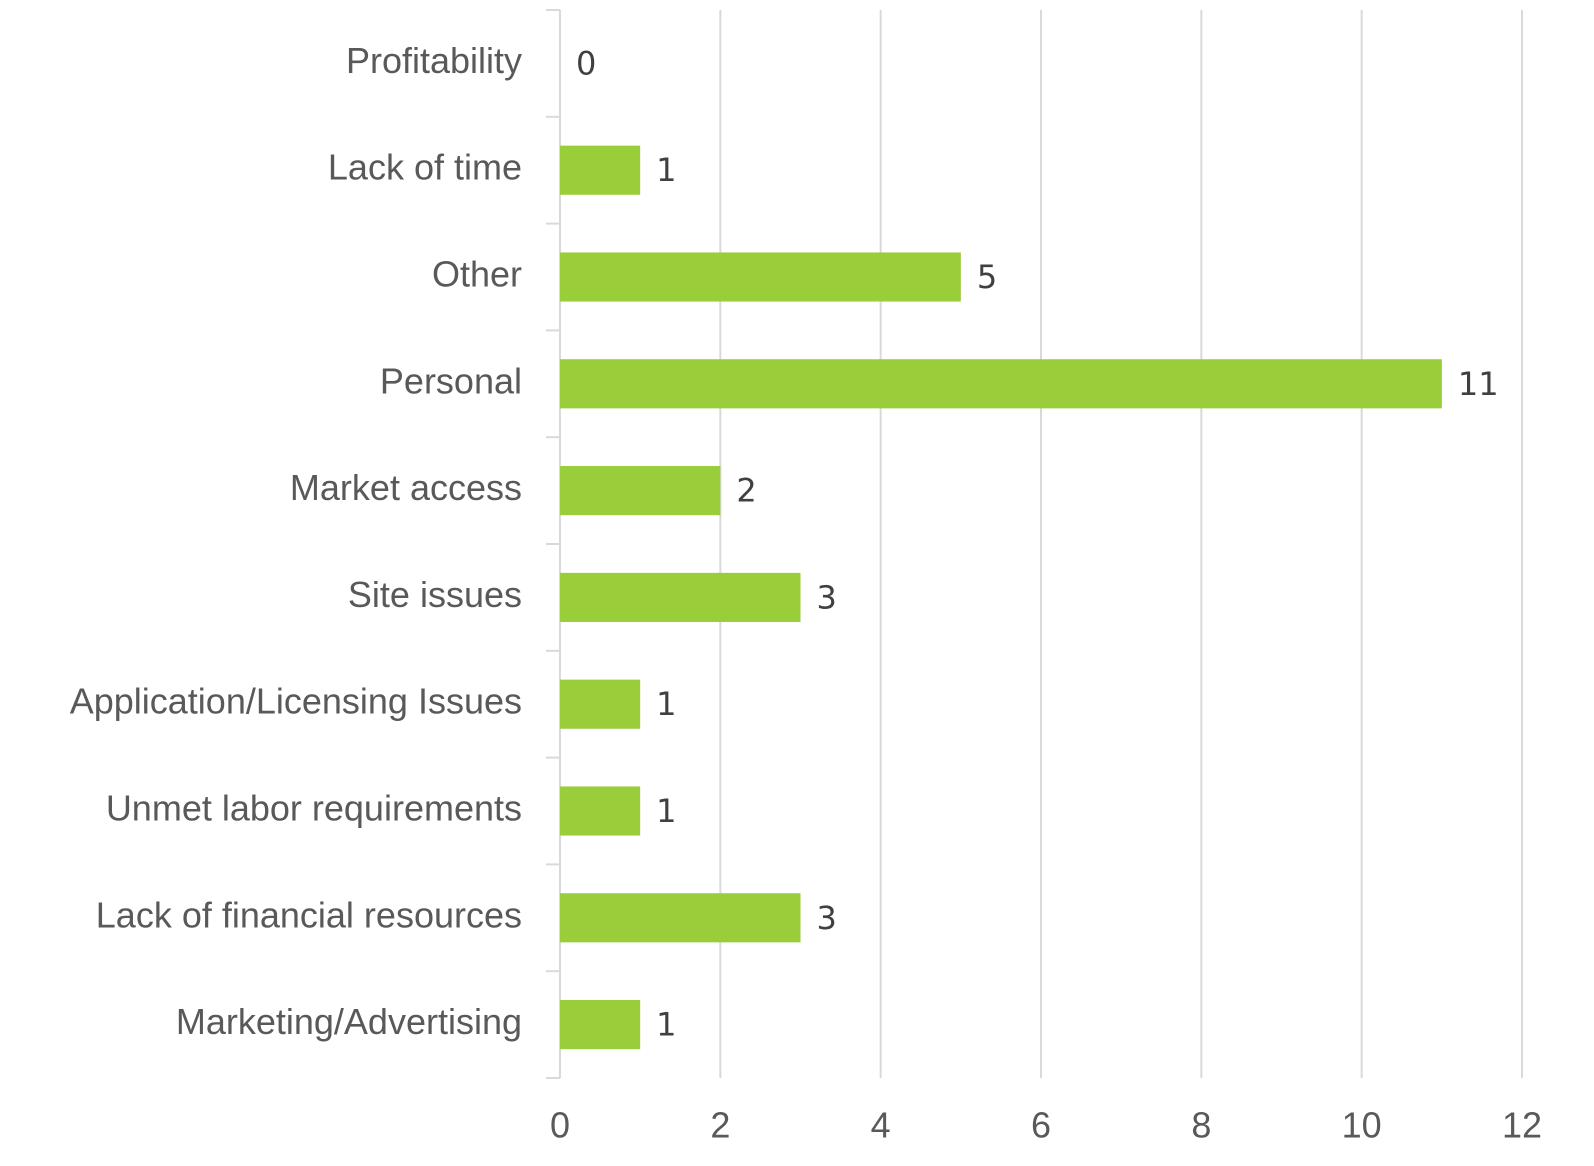 The width and height of the screenshot is (1594, 1166). What do you see at coordinates (720, 1125) in the screenshot?
I see `x-tick-label: 2` at bounding box center [720, 1125].